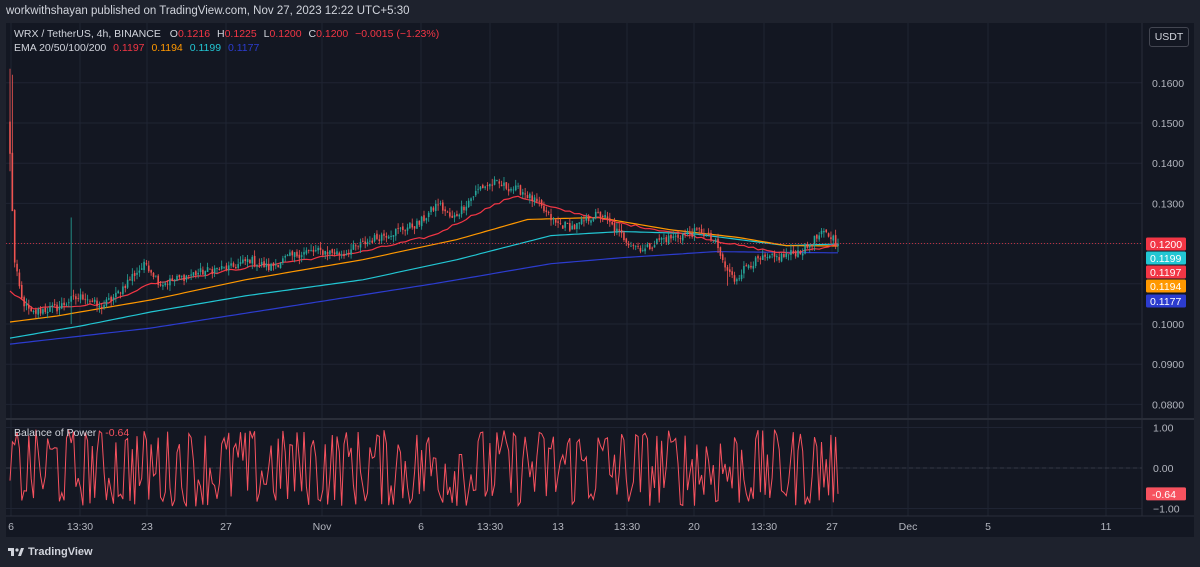 This screenshot has height=567, width=1200. Describe the element at coordinates (285, 34) in the screenshot. I see `ohlc-low-value: 0.1200` at that location.